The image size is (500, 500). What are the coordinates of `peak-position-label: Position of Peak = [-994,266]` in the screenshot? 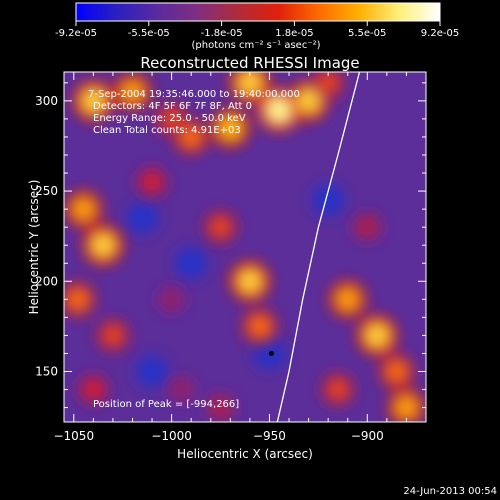 It's located at (166, 404).